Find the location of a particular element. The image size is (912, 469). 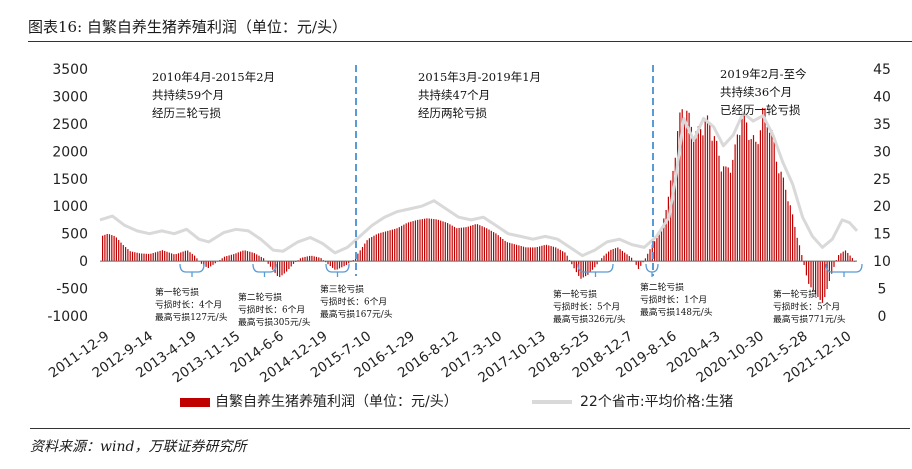

legend-bar-swatch is located at coordinates (195, 402).